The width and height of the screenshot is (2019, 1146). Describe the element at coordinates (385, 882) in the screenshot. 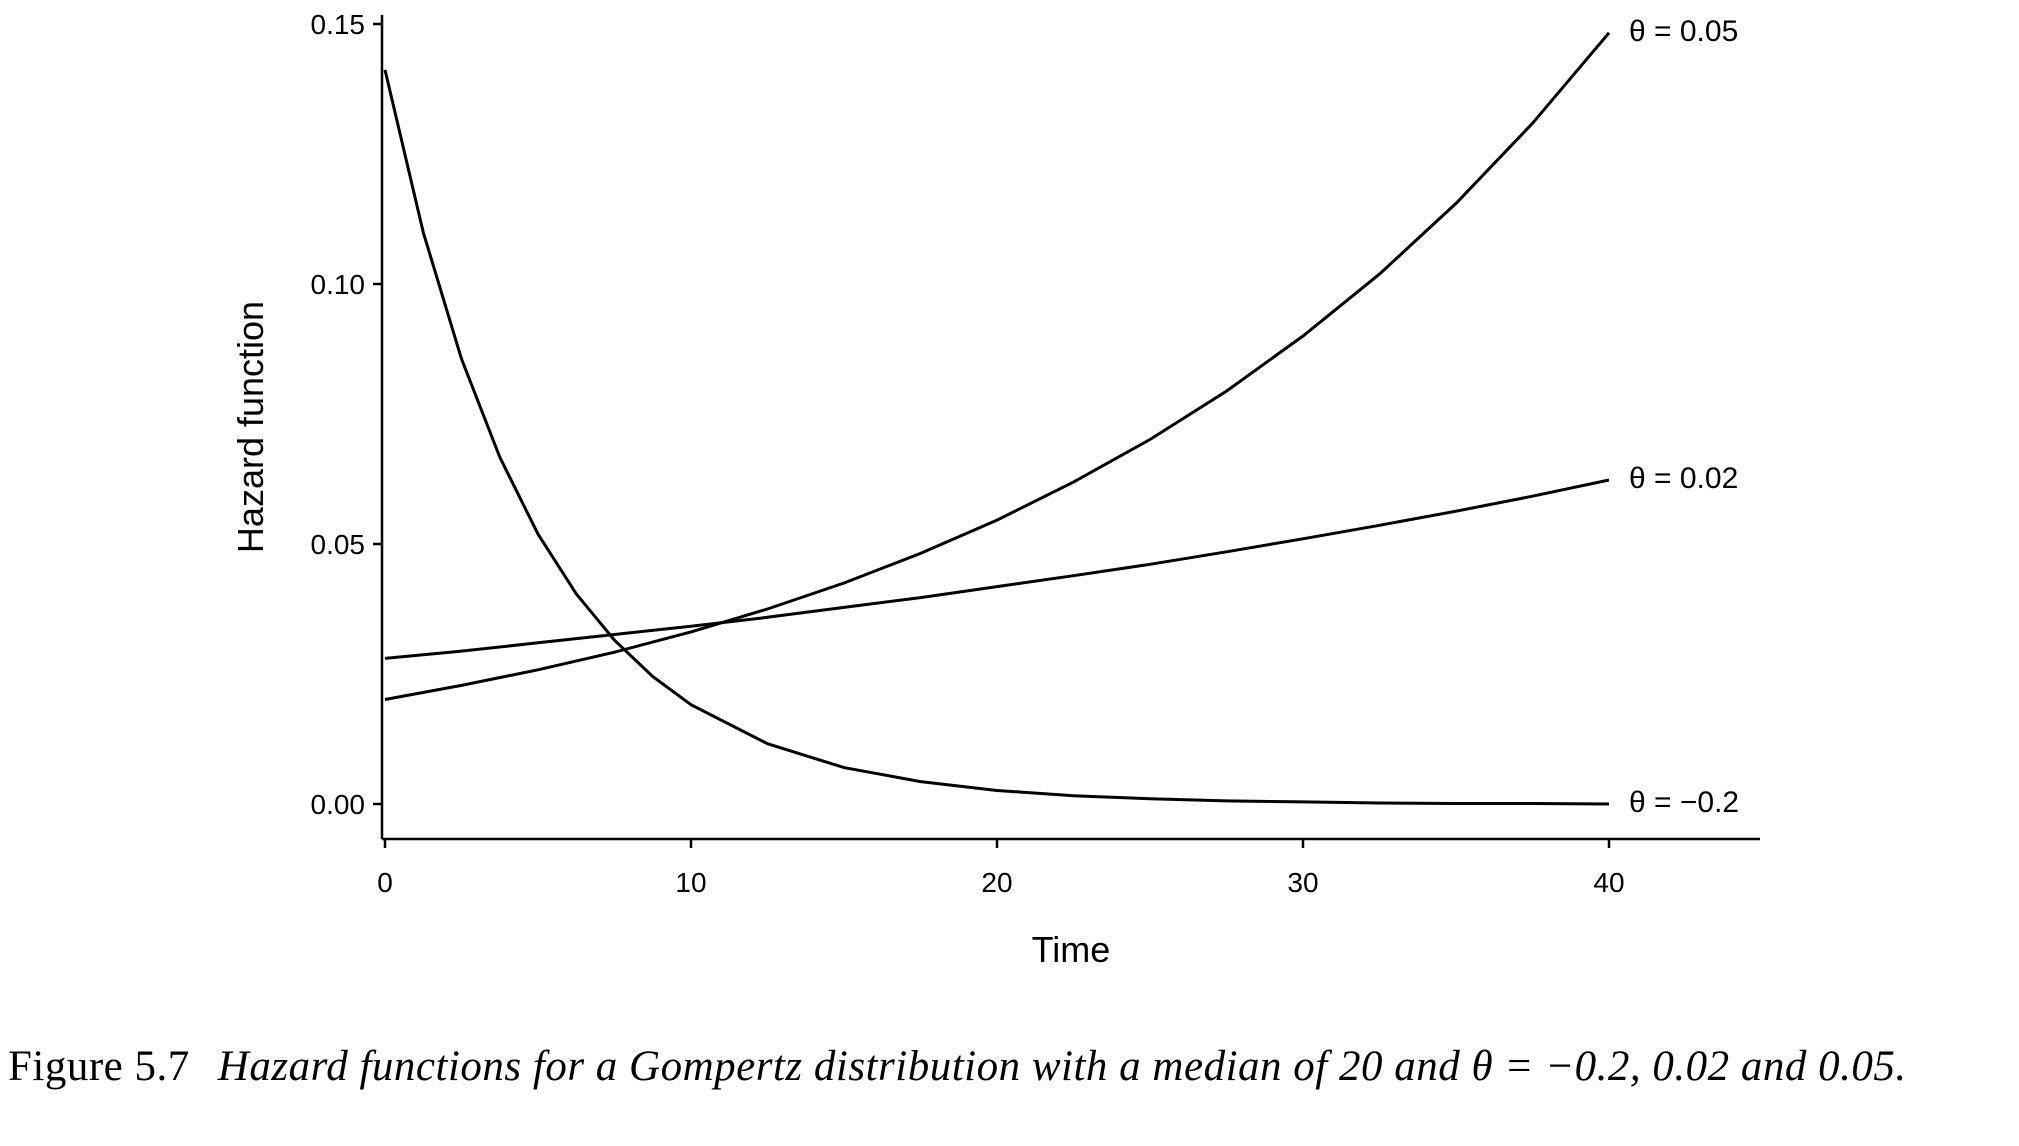

I see `x-tick-label: 0` at that location.